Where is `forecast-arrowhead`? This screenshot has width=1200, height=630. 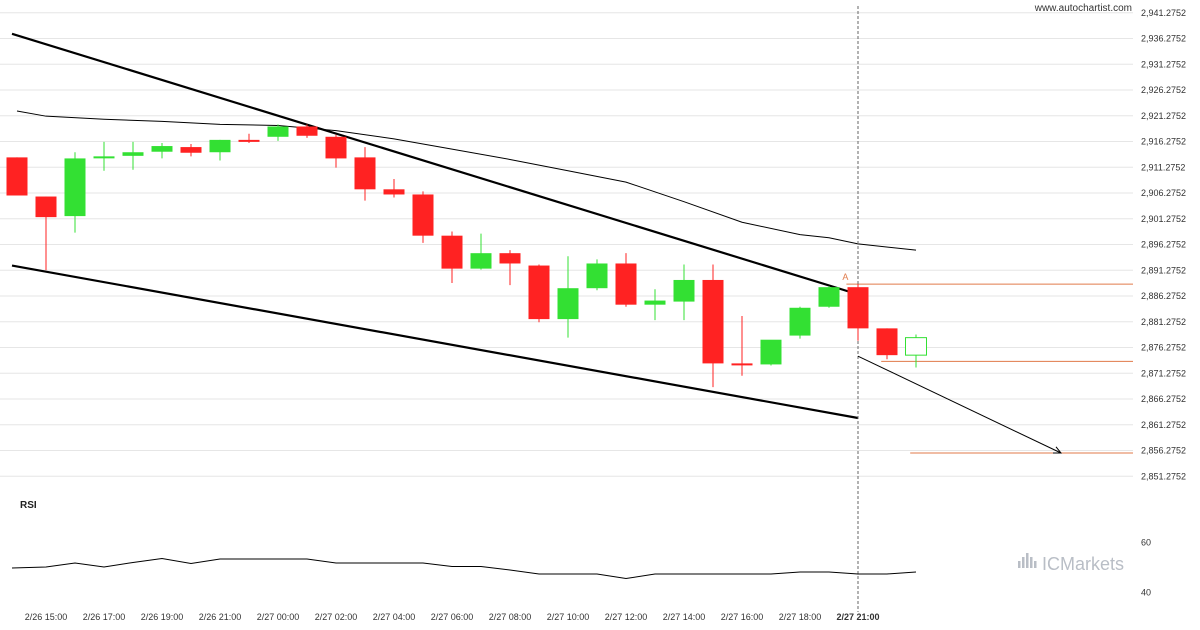 forecast-arrowhead is located at coordinates (1057, 450).